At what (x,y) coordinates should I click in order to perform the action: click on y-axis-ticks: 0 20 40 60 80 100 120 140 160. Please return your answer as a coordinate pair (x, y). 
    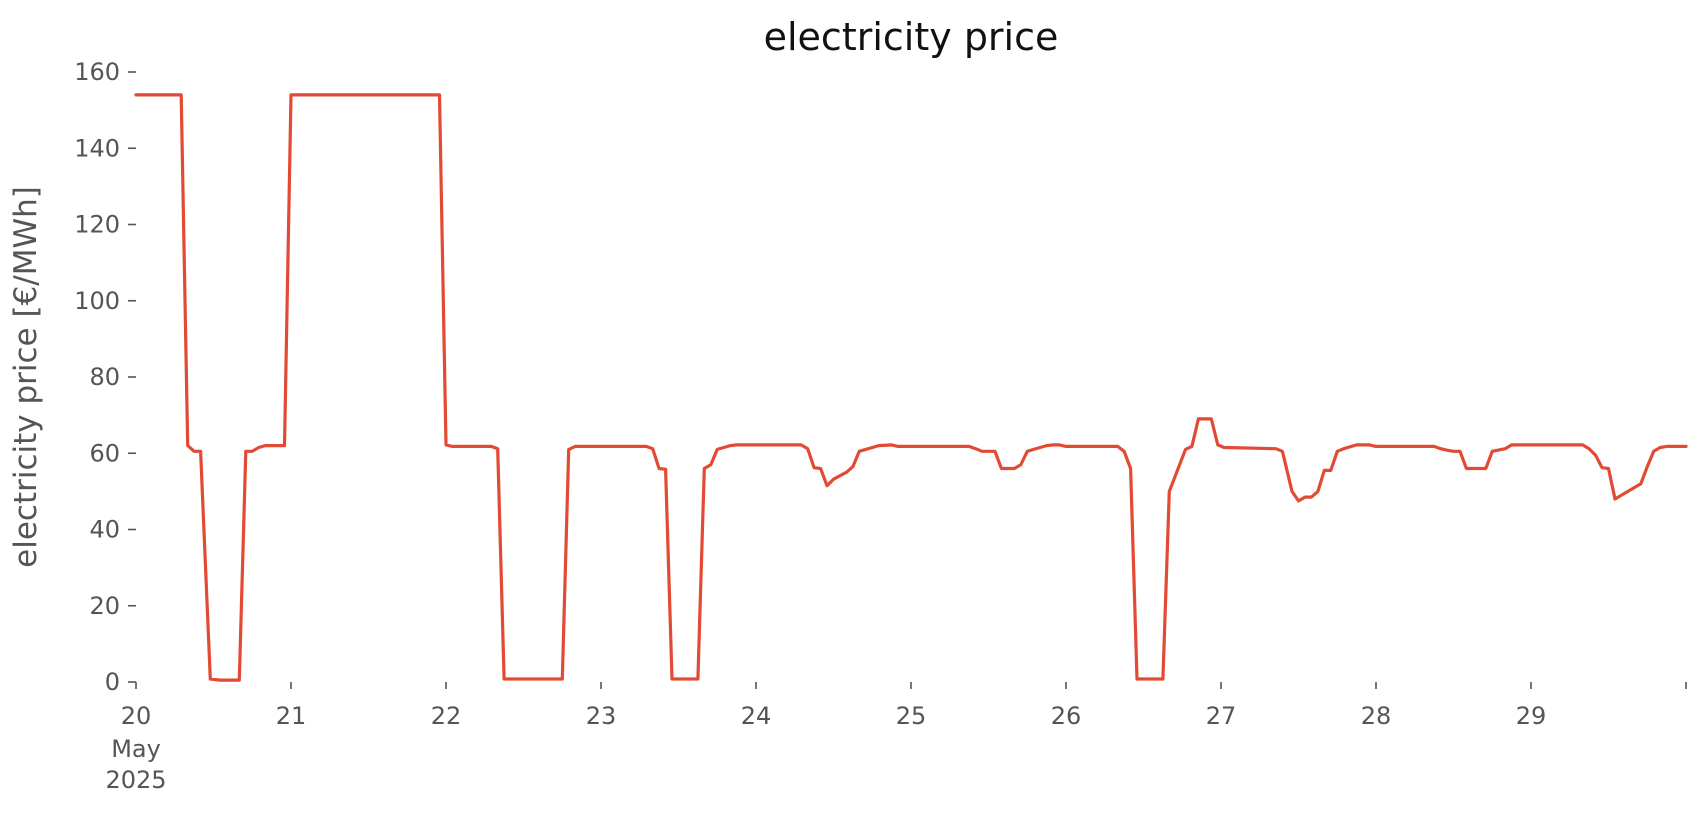
    Looking at the image, I should click on (105, 377).